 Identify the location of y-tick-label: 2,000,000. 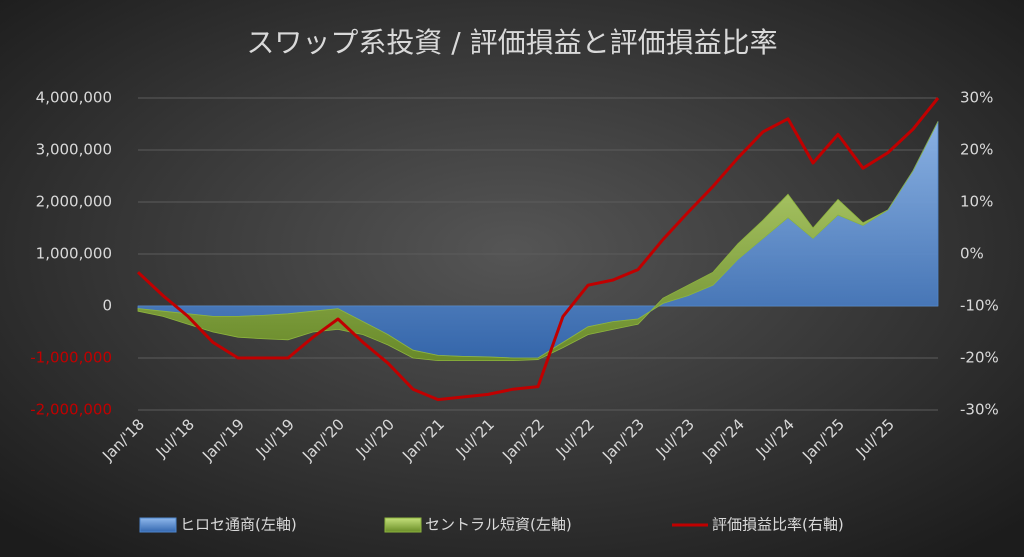
(74, 202).